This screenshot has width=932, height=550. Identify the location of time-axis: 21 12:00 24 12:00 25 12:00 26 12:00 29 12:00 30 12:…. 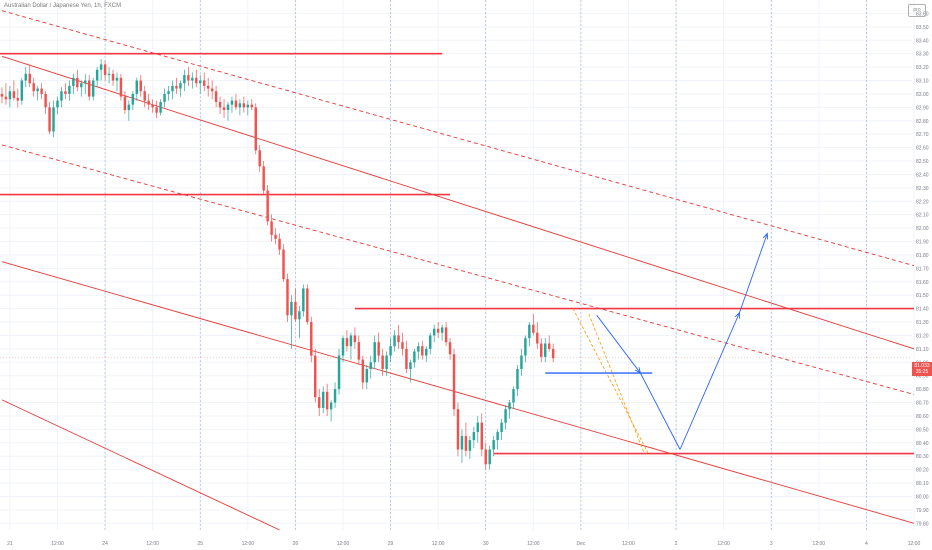
(463, 544).